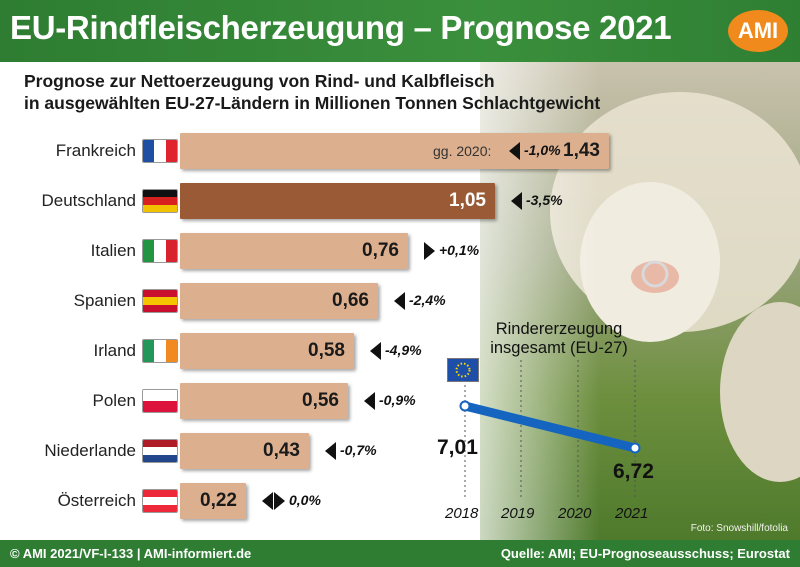 The width and height of the screenshot is (800, 567). I want to click on eu-flag-icon, so click(463, 370).